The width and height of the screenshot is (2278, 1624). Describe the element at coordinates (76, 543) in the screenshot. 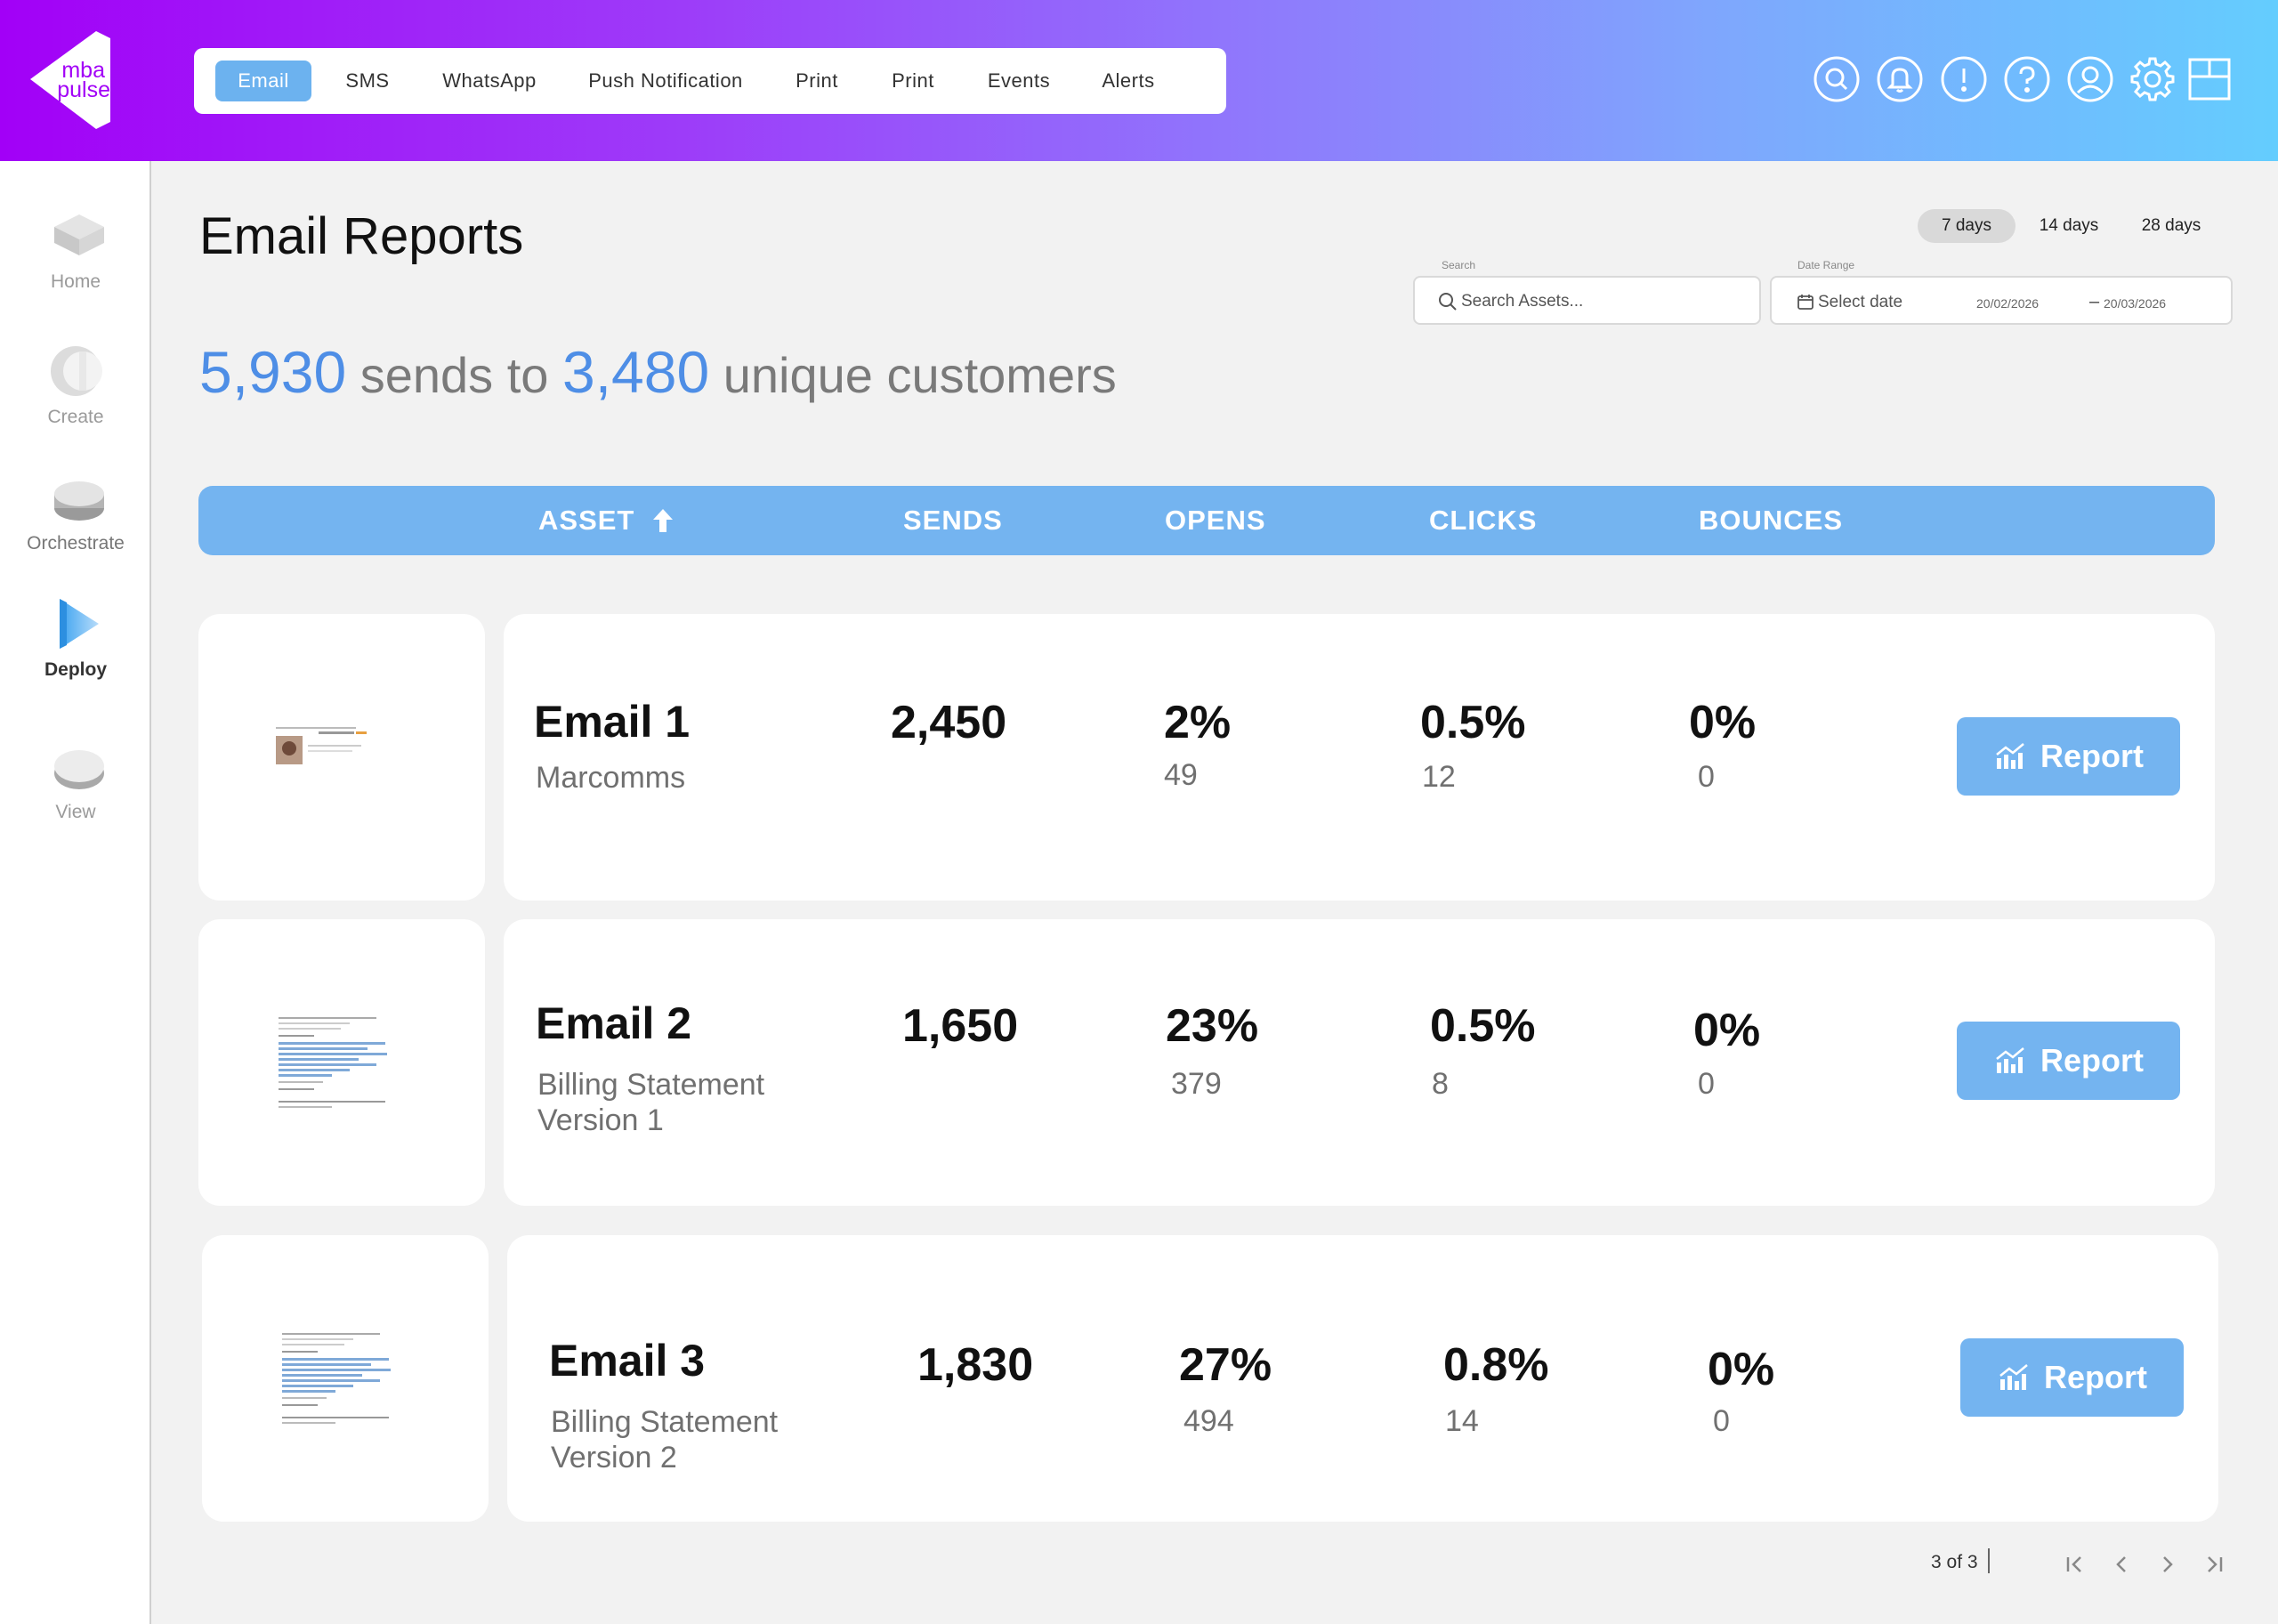

I see `sidebar-label-orchestrate: Orchestrate` at that location.